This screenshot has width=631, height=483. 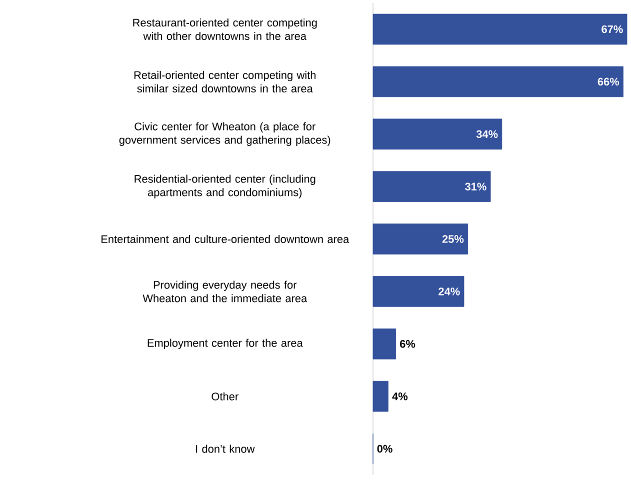 What do you see at coordinates (487, 134) in the screenshot?
I see `data-label: 34%` at bounding box center [487, 134].